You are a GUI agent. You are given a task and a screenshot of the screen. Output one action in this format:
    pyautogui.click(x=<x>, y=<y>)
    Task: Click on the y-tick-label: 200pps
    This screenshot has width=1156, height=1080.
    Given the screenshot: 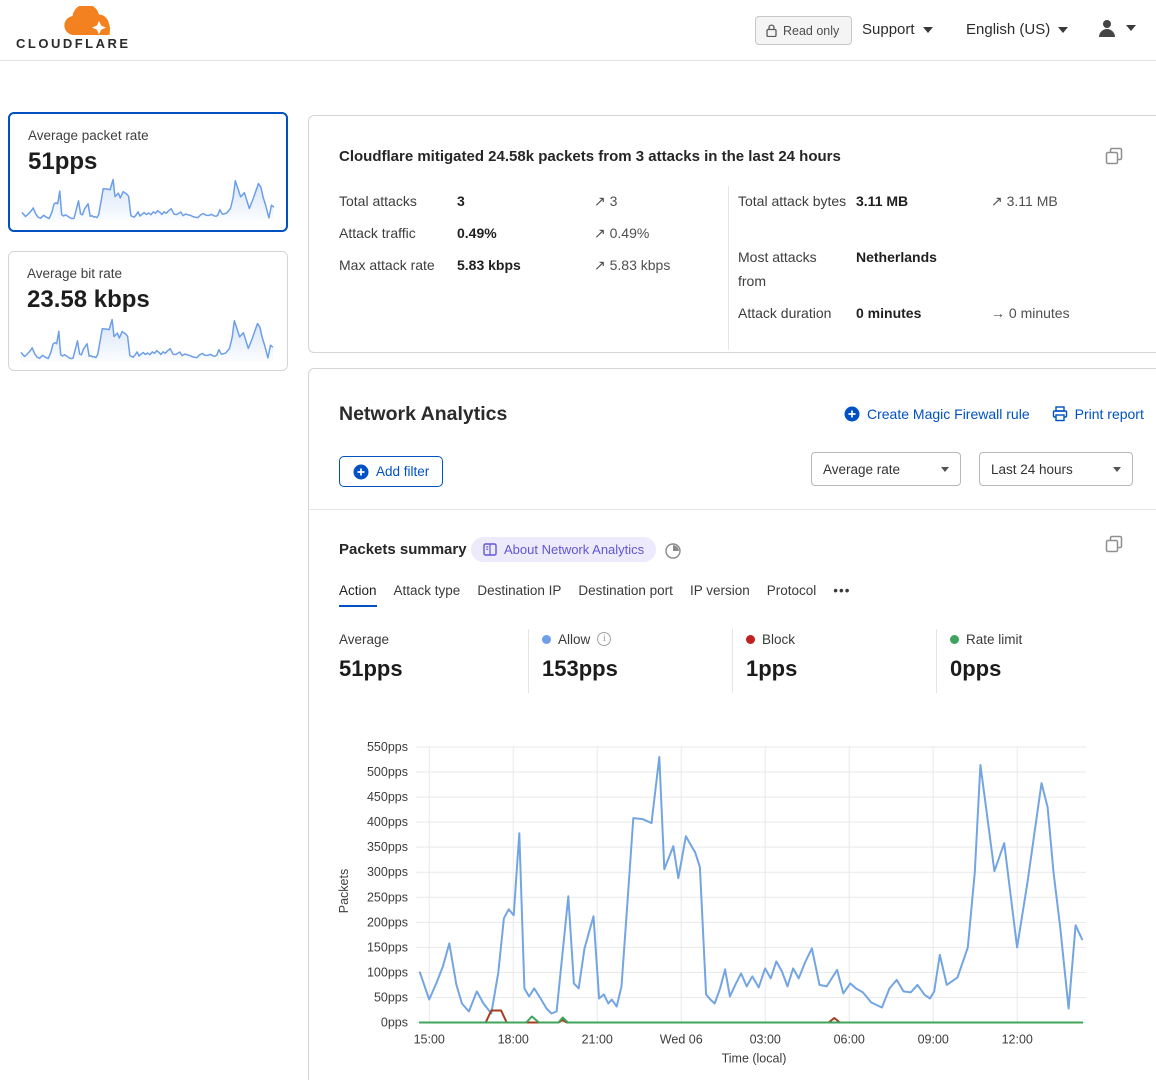 What is the action you would take?
    pyautogui.click(x=387, y=922)
    